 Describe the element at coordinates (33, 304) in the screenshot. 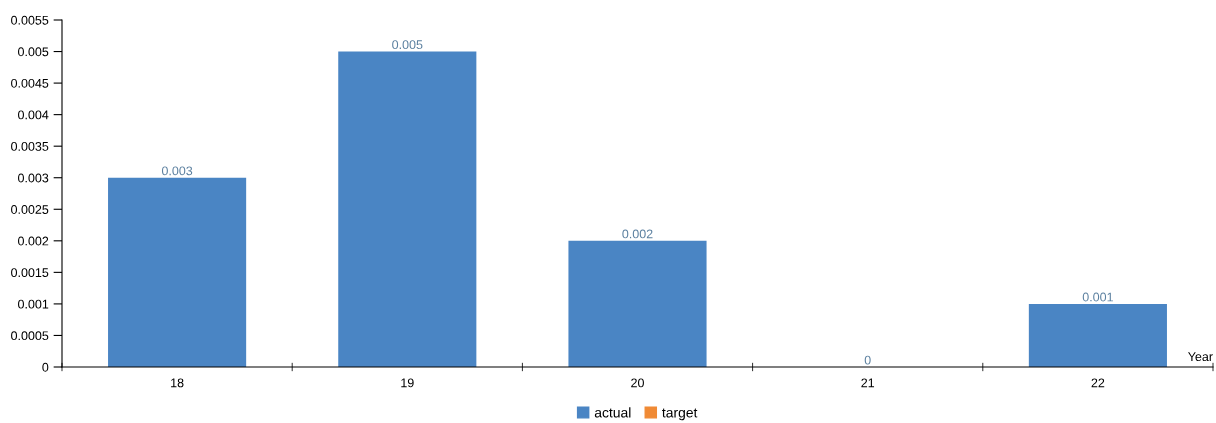

I see `y-tick-label: 0.001` at that location.